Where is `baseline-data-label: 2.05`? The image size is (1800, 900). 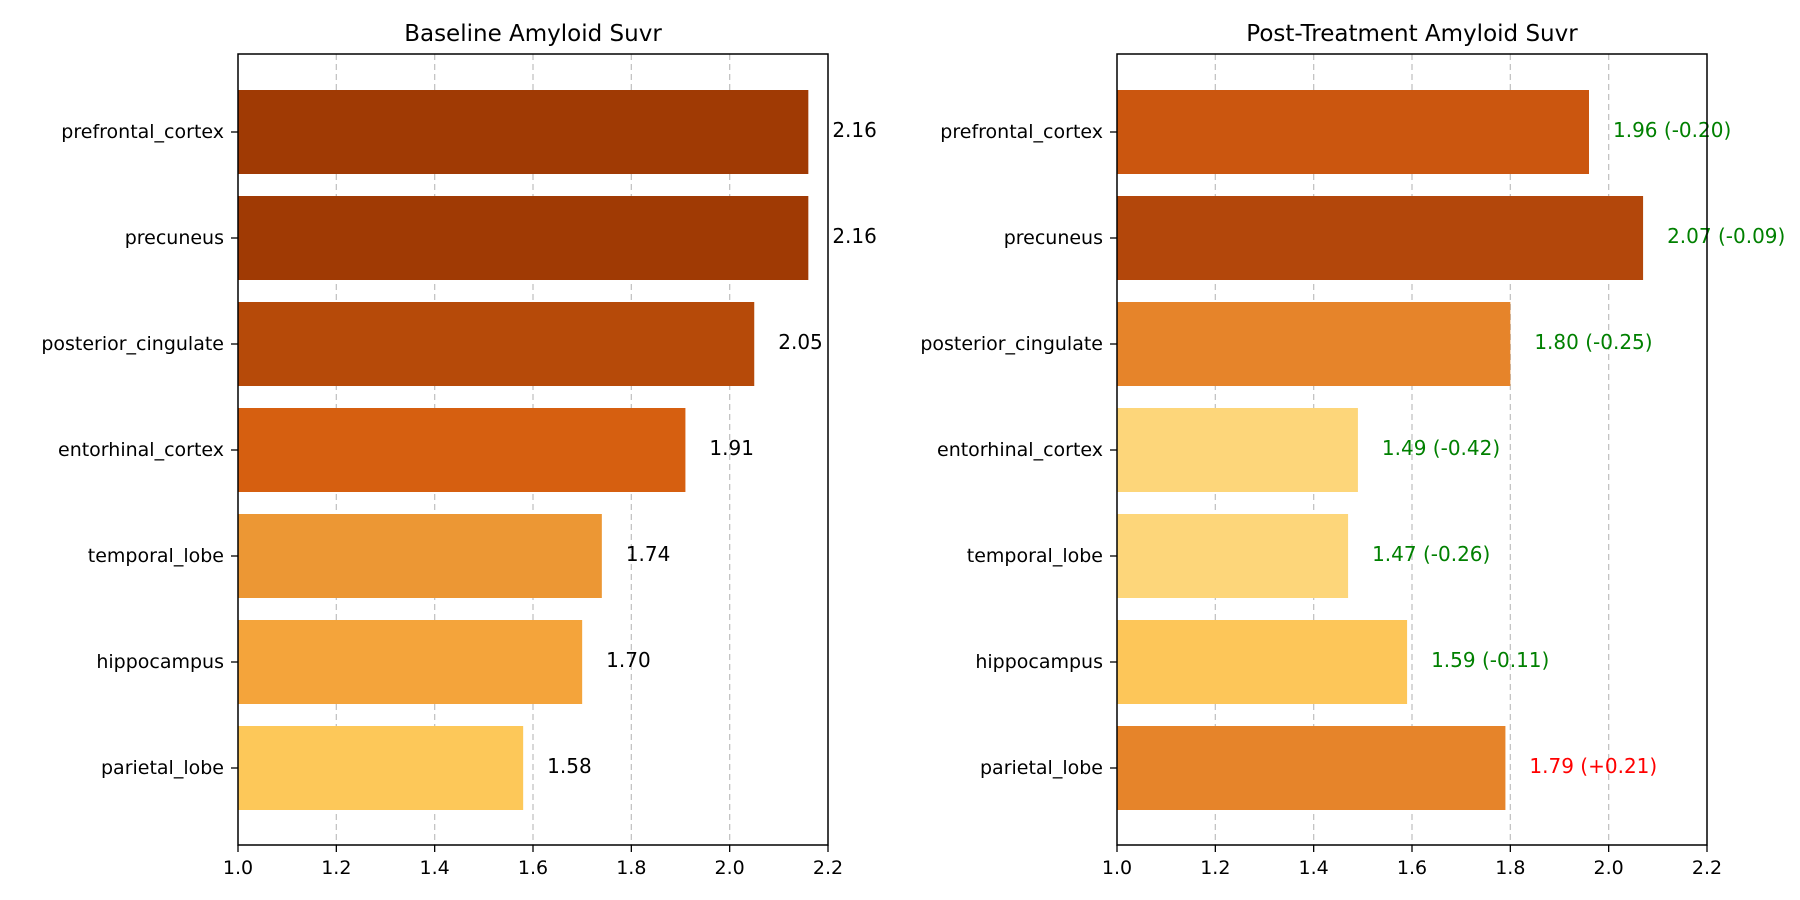
baseline-data-label: 2.05 is located at coordinates (800, 342).